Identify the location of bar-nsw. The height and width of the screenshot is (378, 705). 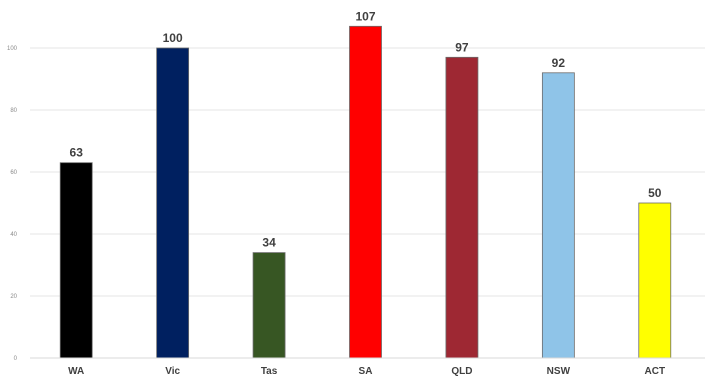
(558, 215).